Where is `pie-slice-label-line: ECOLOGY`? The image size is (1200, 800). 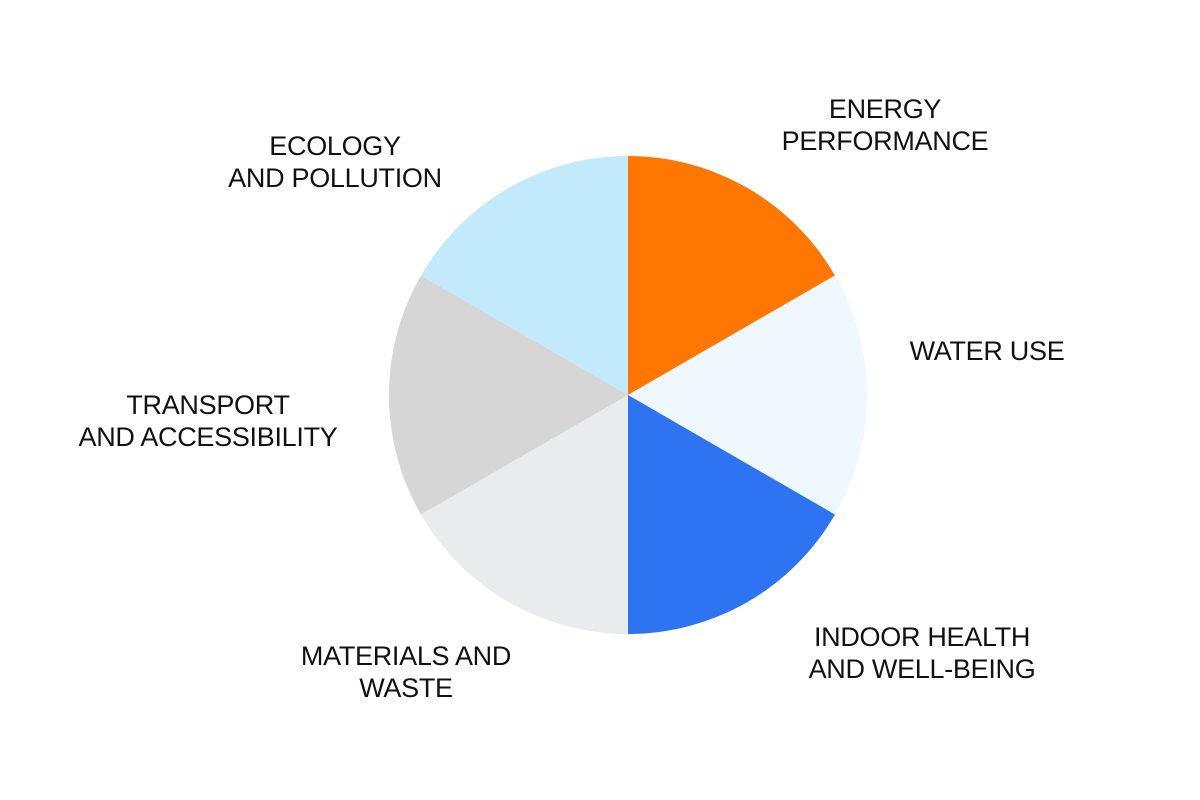
pie-slice-label-line: ECOLOGY is located at coordinates (335, 146).